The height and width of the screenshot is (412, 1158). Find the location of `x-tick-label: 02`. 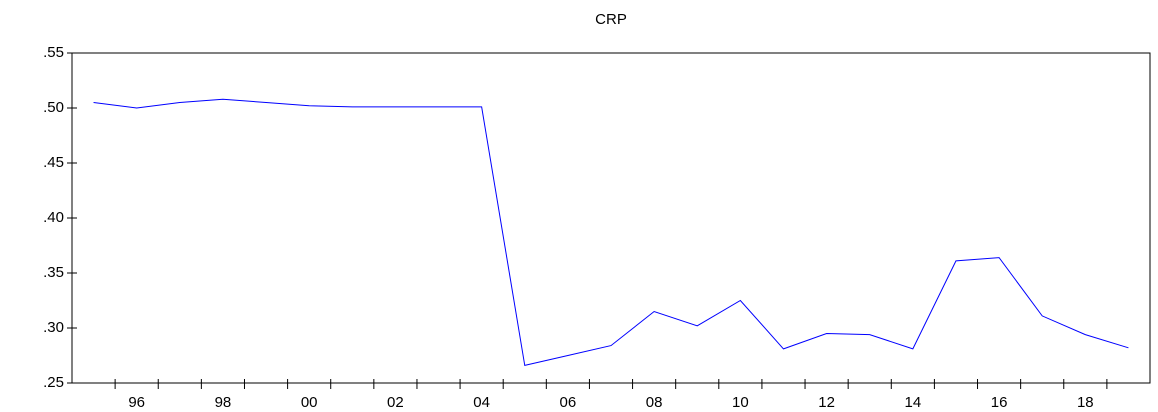

x-tick-label: 02 is located at coordinates (395, 402).